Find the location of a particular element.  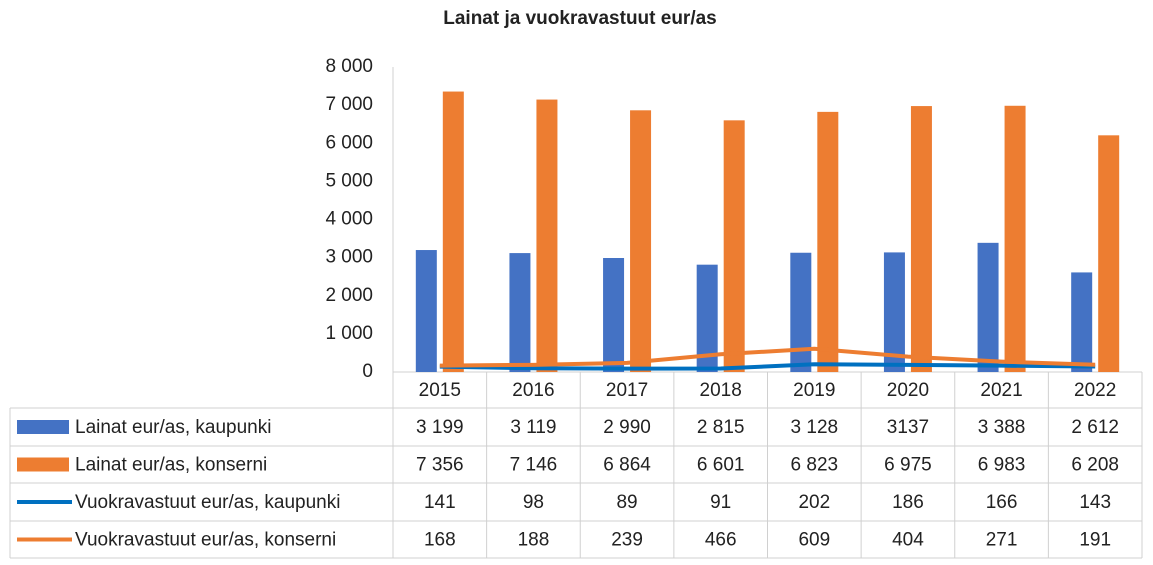

legend-label: Lainat eur/as, kaupunki is located at coordinates (173, 427).